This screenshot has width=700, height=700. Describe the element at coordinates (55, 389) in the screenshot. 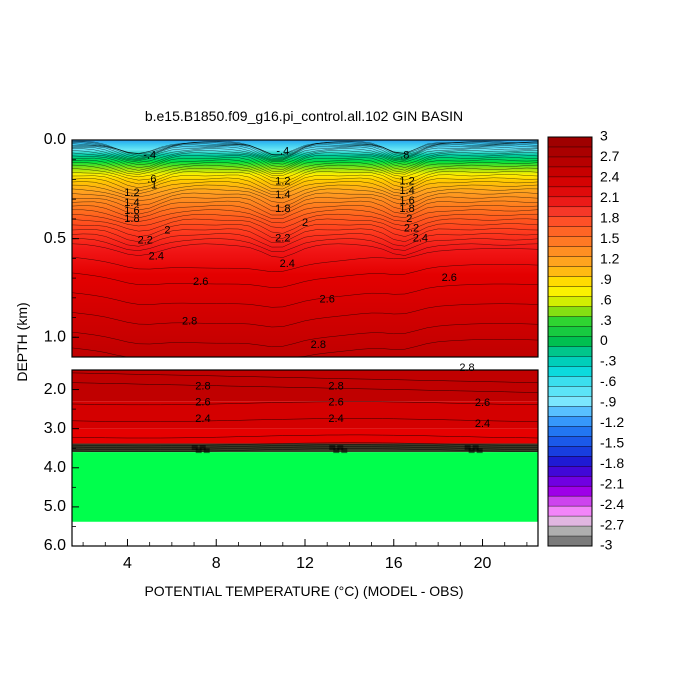

I see `y-tick-label: 2.0` at that location.